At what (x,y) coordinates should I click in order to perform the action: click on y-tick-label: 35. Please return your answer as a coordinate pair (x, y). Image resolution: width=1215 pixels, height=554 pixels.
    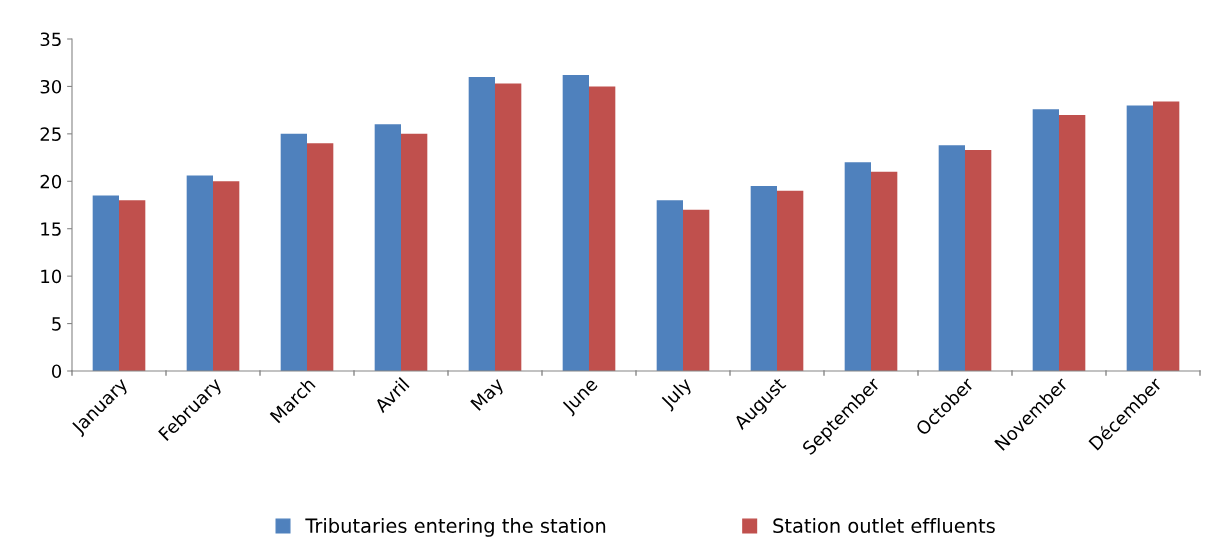
    Looking at the image, I should click on (50, 39).